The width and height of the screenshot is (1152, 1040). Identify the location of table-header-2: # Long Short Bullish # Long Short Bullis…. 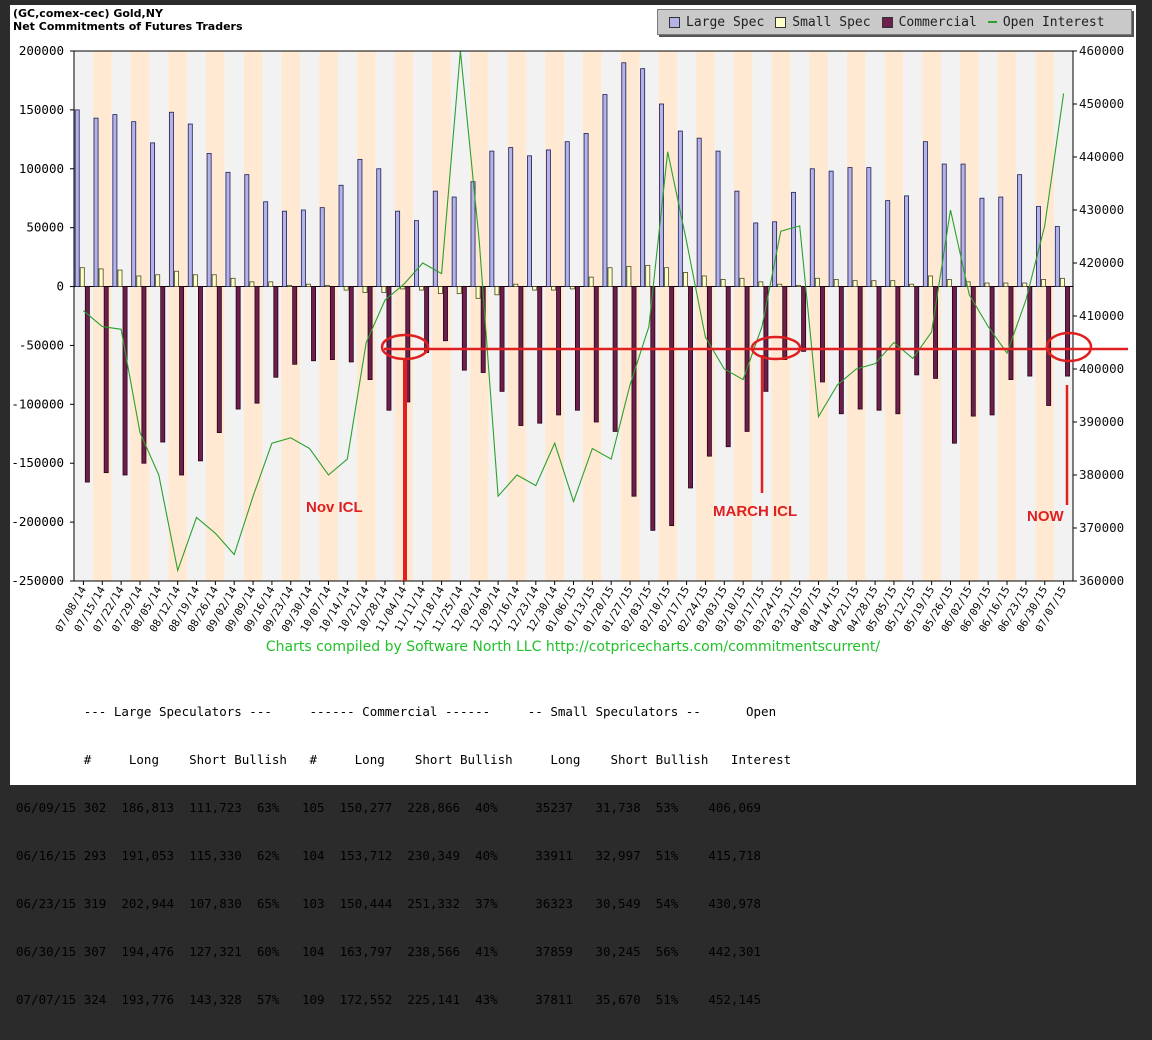
(404, 759).